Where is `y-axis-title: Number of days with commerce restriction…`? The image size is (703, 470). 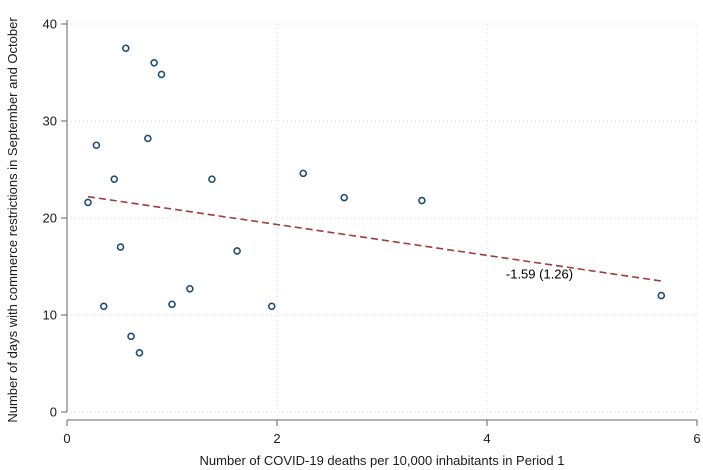
y-axis-title: Number of days with commerce restriction… is located at coordinates (12, 220).